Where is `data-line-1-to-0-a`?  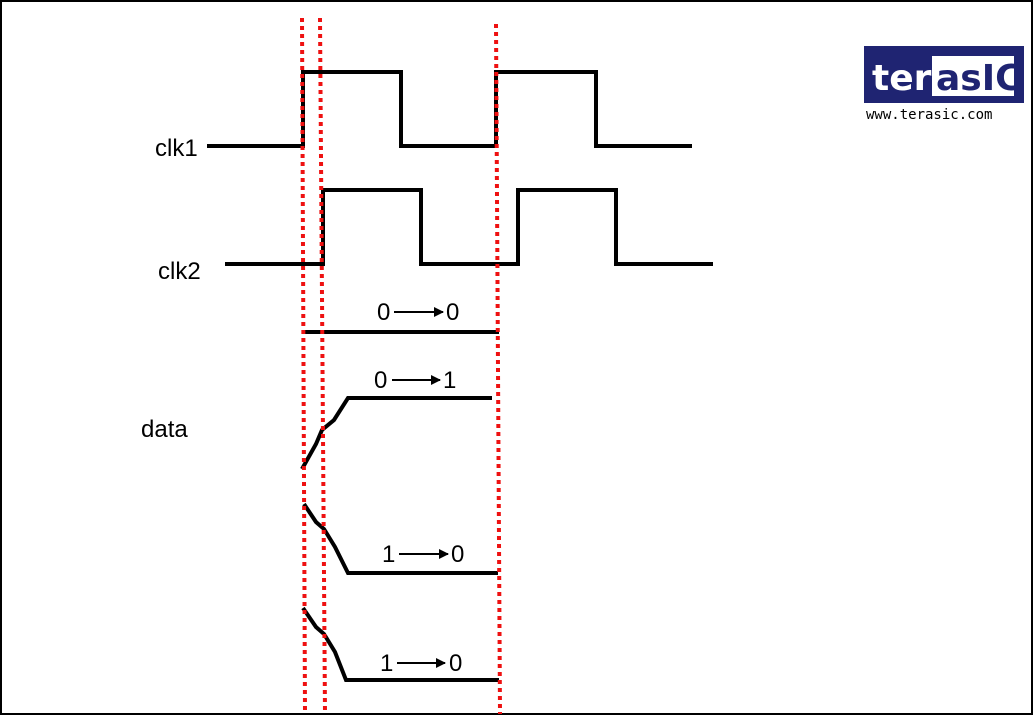 data-line-1-to-0-a is located at coordinates (400, 538).